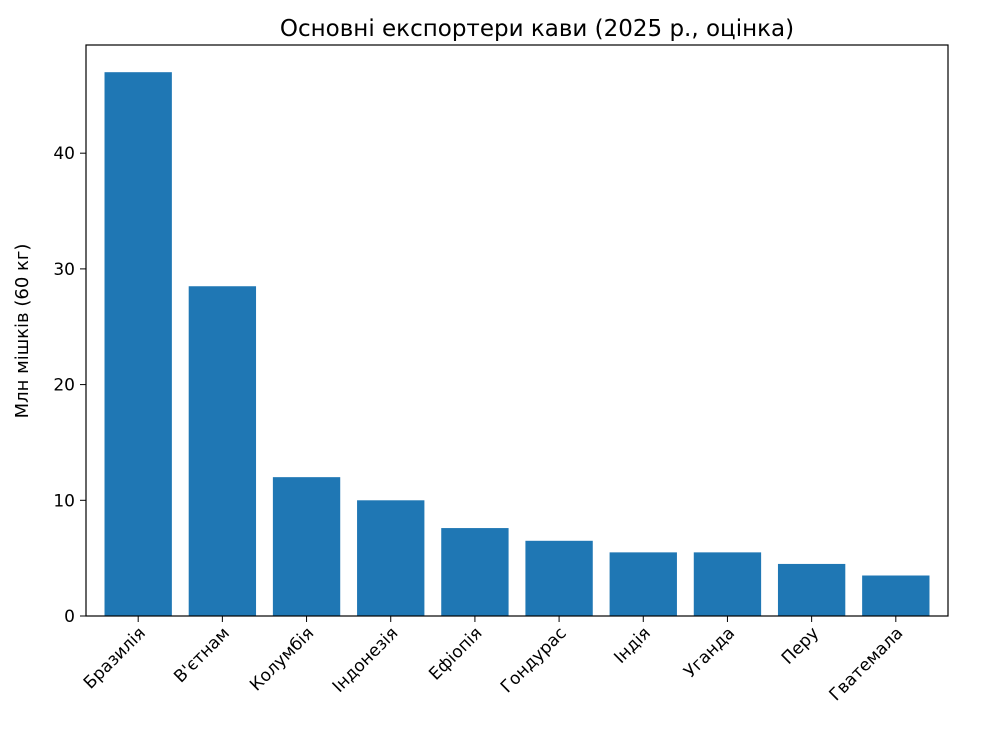  What do you see at coordinates (365, 659) in the screenshot?
I see `x-tick-label: Індонезія` at bounding box center [365, 659].